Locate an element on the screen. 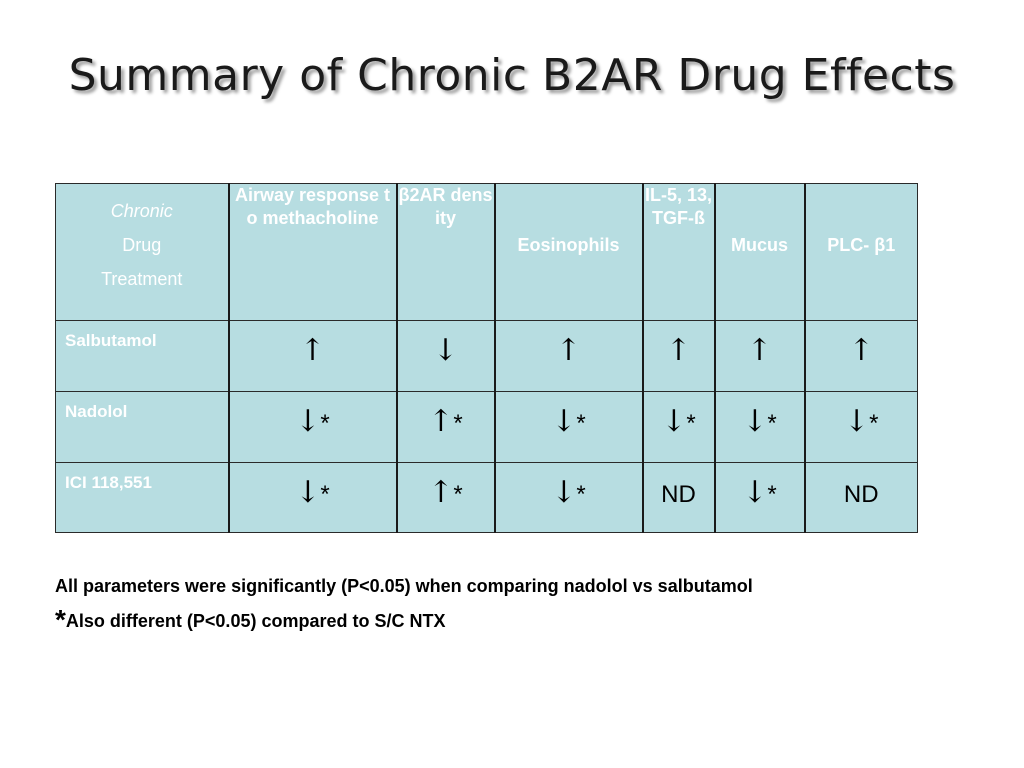  asterisk-mark: * is located at coordinates (60, 619).